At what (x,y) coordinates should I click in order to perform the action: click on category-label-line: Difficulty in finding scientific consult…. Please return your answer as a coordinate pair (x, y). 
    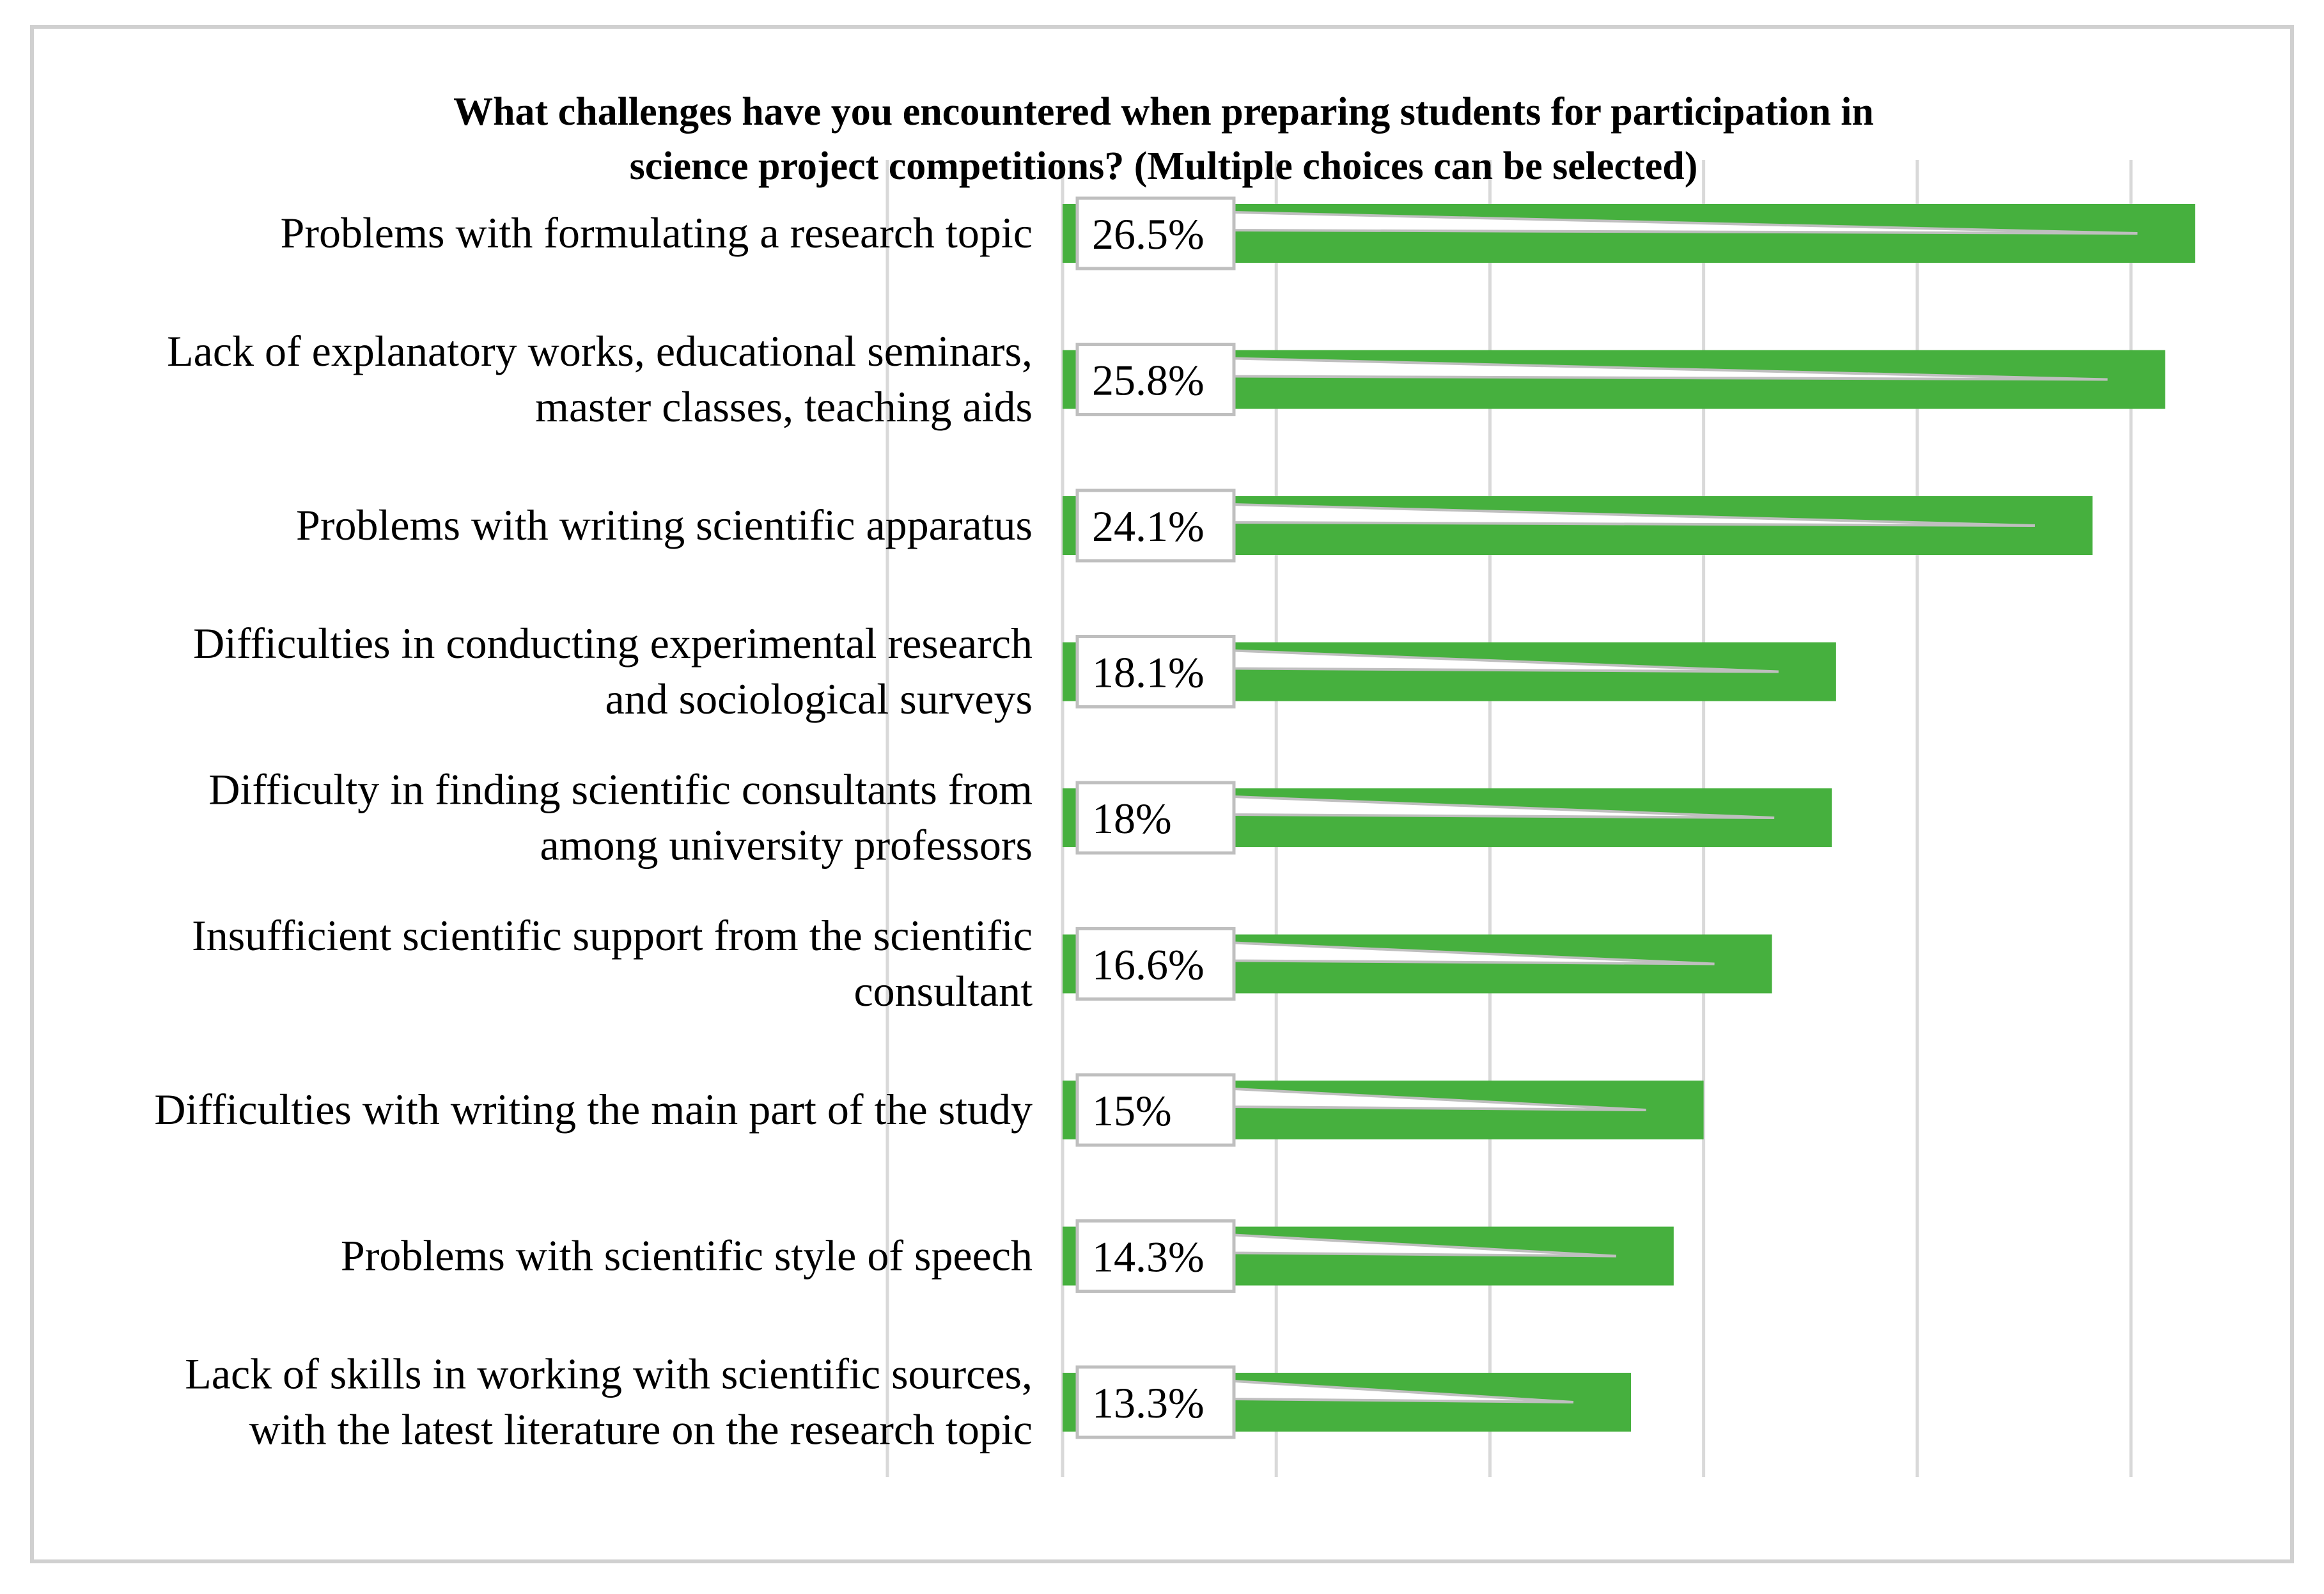
    Looking at the image, I should click on (620, 789).